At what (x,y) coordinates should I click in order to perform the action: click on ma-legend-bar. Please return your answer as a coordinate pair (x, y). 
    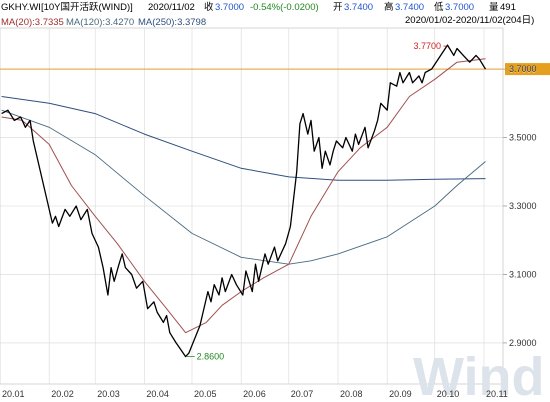
    Looking at the image, I should click on (275, 21).